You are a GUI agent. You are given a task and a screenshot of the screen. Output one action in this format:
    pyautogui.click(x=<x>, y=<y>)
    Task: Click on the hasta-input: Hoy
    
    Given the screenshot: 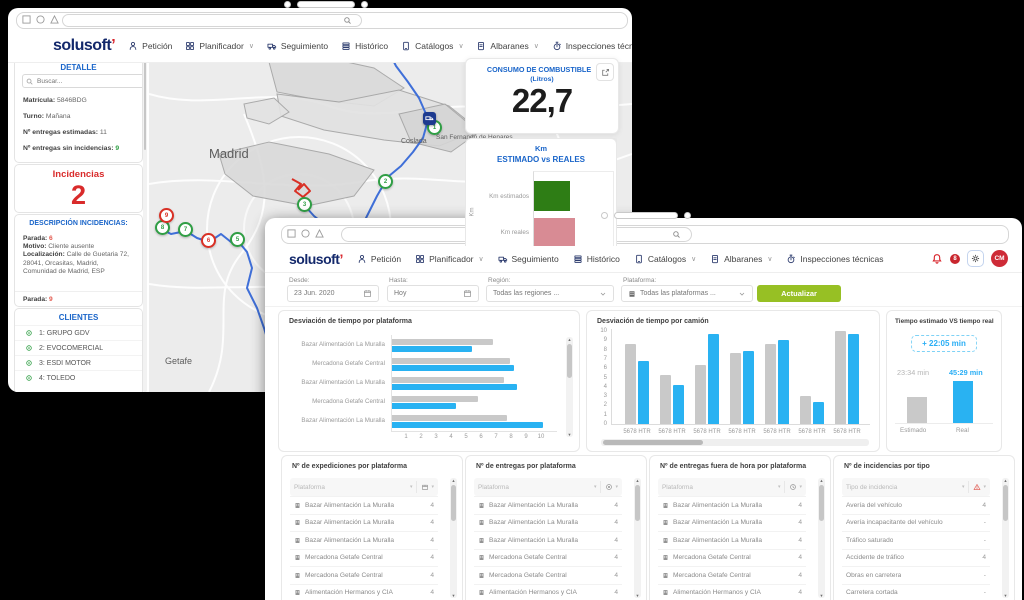 What is the action you would take?
    pyautogui.click(x=433, y=293)
    